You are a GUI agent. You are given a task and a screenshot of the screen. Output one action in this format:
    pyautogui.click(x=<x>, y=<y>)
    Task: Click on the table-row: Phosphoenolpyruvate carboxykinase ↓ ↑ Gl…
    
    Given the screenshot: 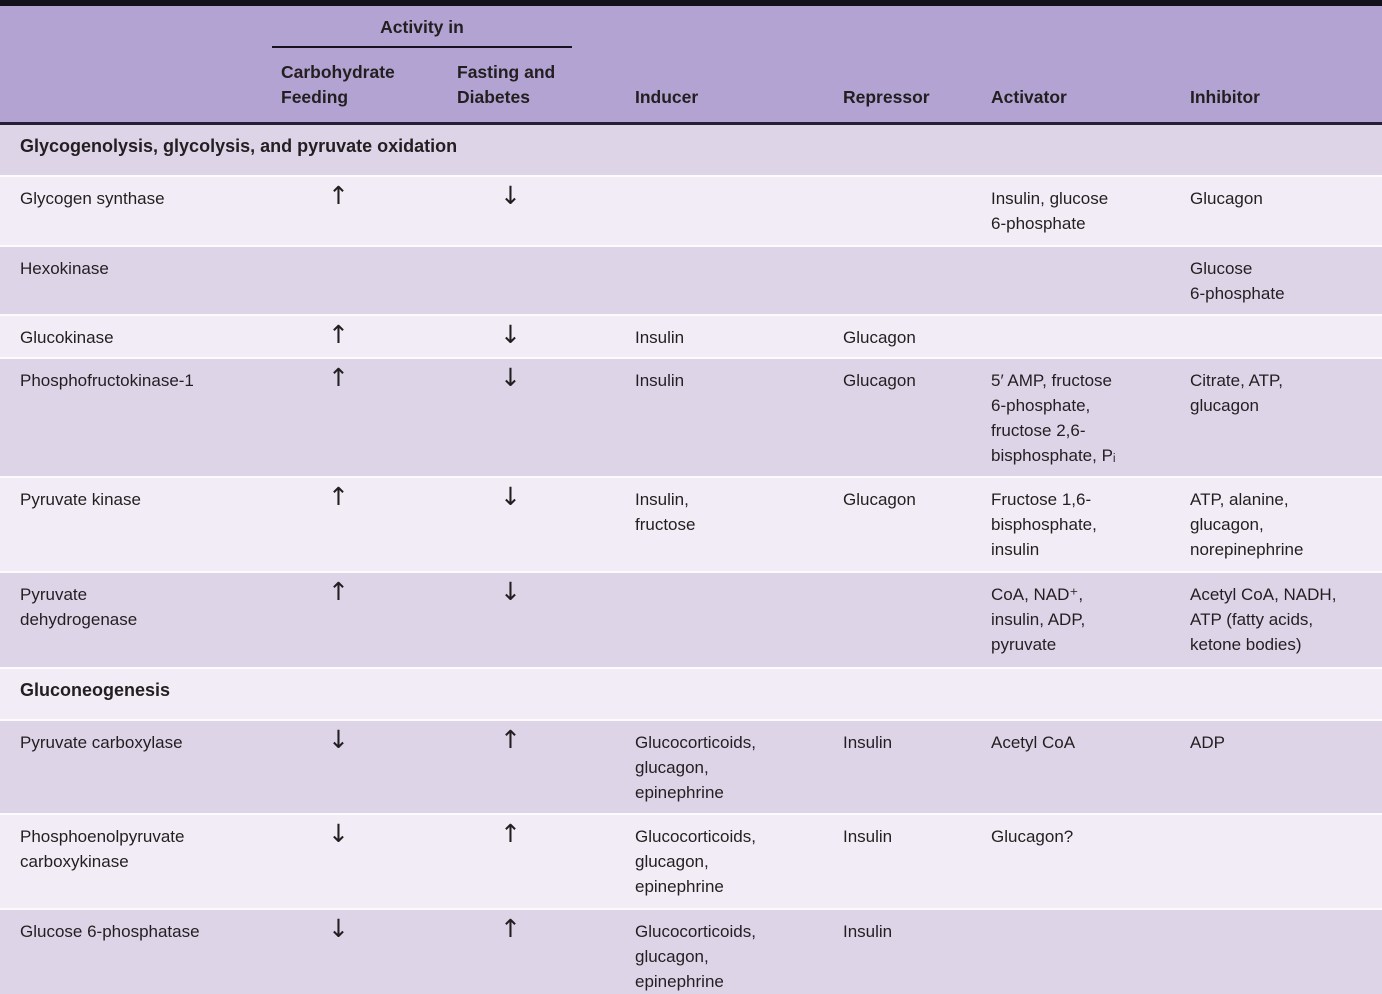 What is the action you would take?
    pyautogui.click(x=691, y=862)
    